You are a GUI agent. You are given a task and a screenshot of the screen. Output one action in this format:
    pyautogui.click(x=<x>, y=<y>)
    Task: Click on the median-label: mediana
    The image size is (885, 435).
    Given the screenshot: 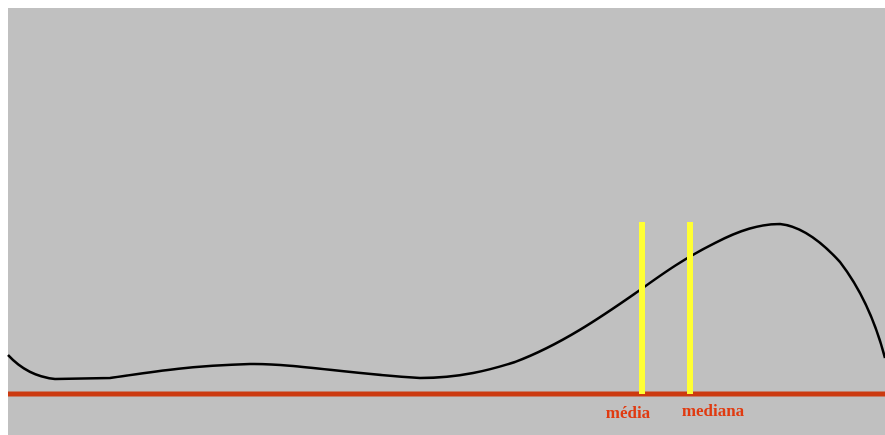 What is the action you would take?
    pyautogui.click(x=713, y=410)
    